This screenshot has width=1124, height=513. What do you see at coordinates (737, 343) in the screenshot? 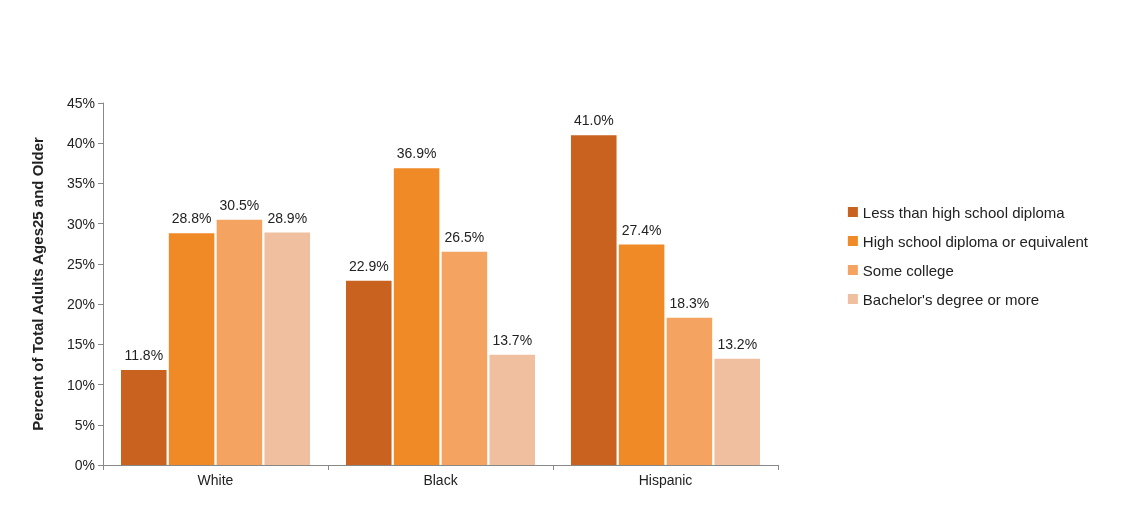
I see `data-label: 13.2%` at bounding box center [737, 343].